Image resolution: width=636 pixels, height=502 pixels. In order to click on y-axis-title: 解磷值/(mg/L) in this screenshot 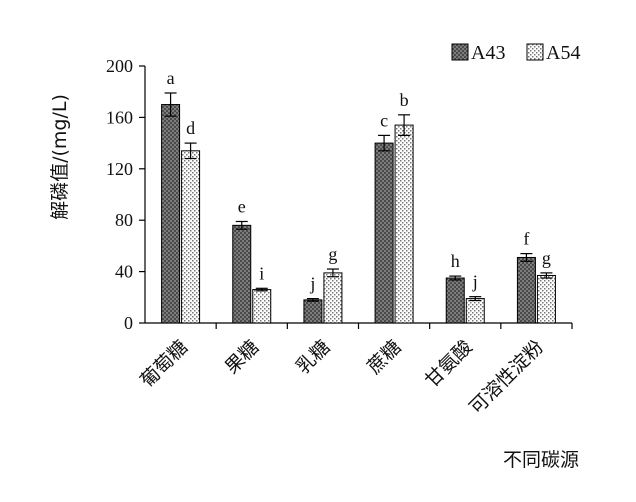, I will do `click(60, 157)`.